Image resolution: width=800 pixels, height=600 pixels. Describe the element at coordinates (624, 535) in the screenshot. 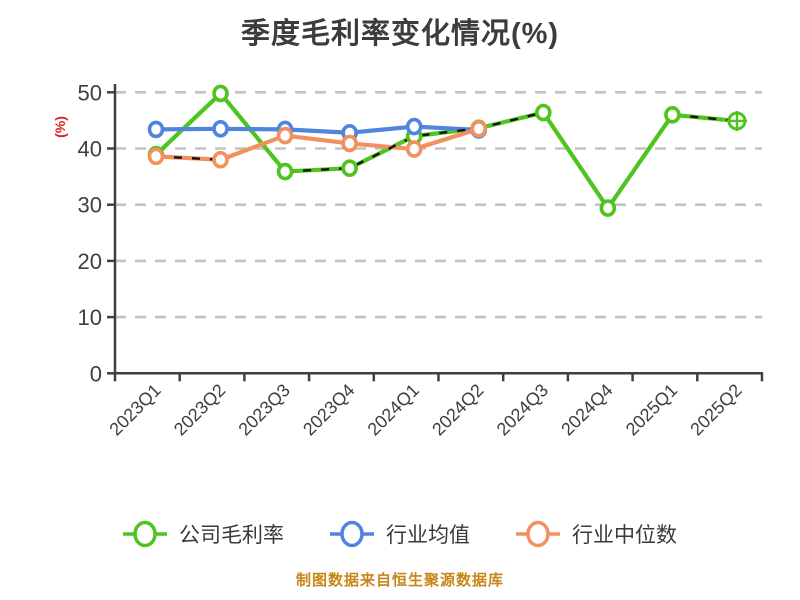

I see `legend-item-label: 行业中位数` at that location.